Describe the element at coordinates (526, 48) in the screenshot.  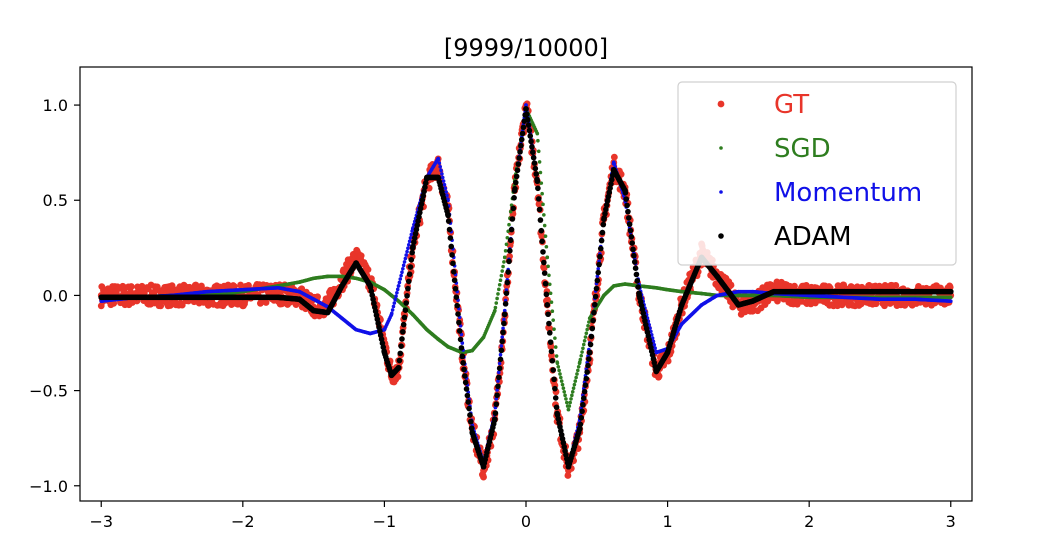
I see `chart-title: [9999/10000]` at that location.